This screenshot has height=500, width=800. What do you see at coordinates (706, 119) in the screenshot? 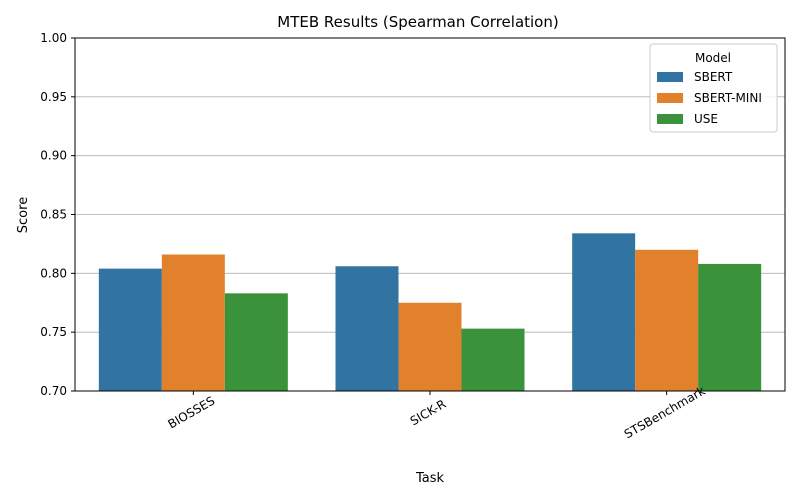
I see `legend-label: USE` at bounding box center [706, 119].